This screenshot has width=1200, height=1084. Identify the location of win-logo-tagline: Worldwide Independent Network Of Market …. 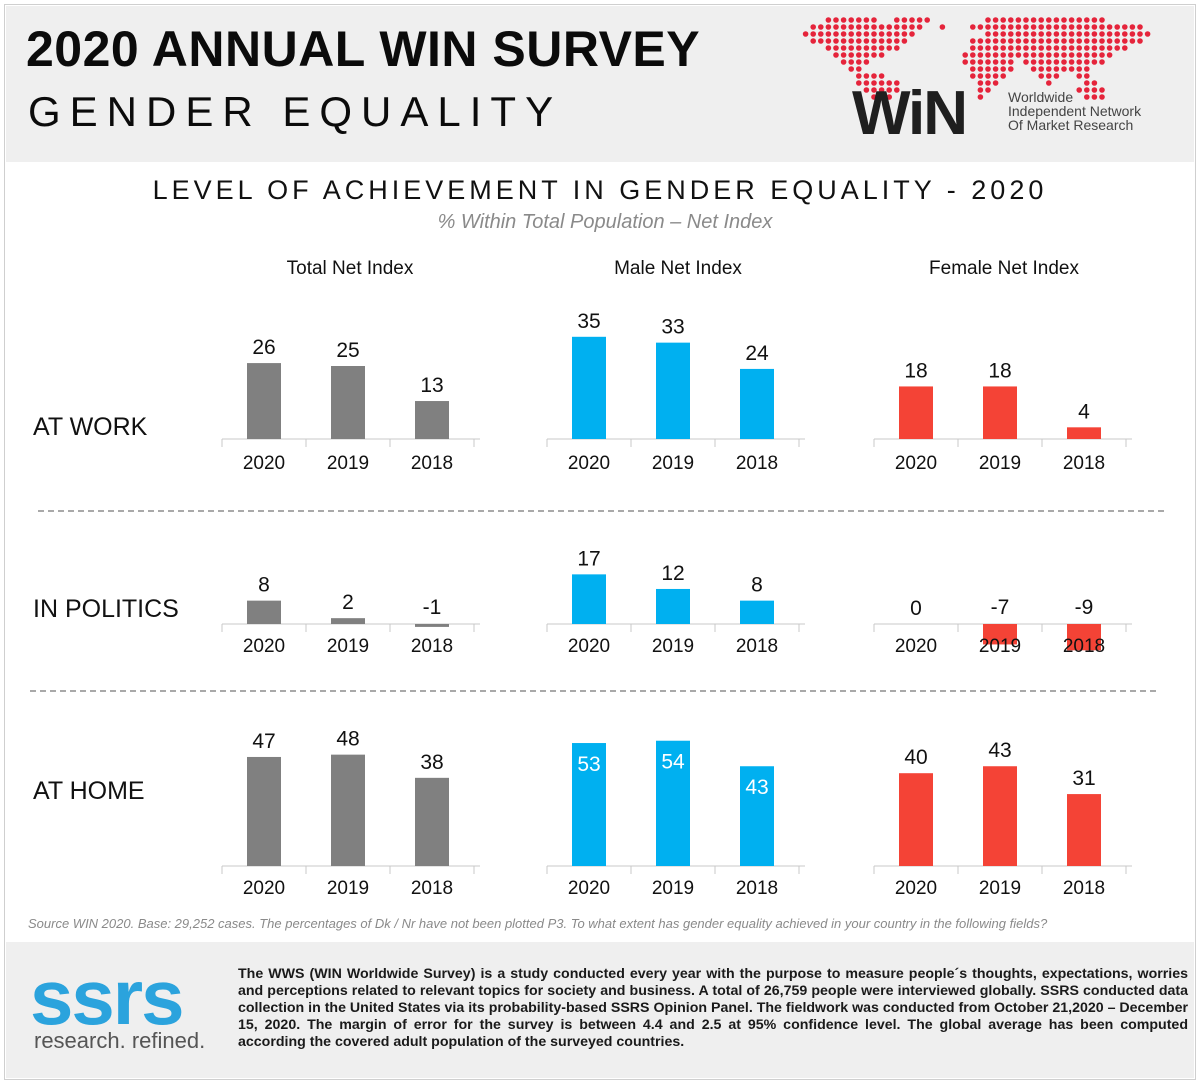
(1074, 111).